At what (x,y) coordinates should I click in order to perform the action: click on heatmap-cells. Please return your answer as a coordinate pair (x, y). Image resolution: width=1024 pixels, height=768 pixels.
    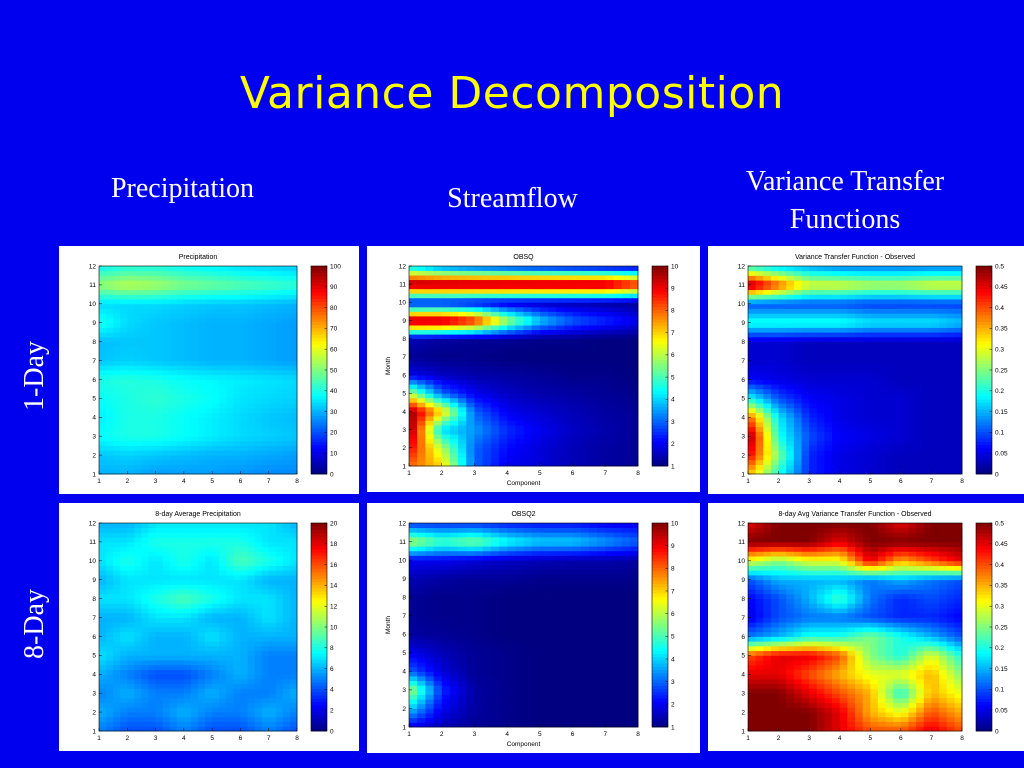
    Looking at the image, I should click on (524, 366).